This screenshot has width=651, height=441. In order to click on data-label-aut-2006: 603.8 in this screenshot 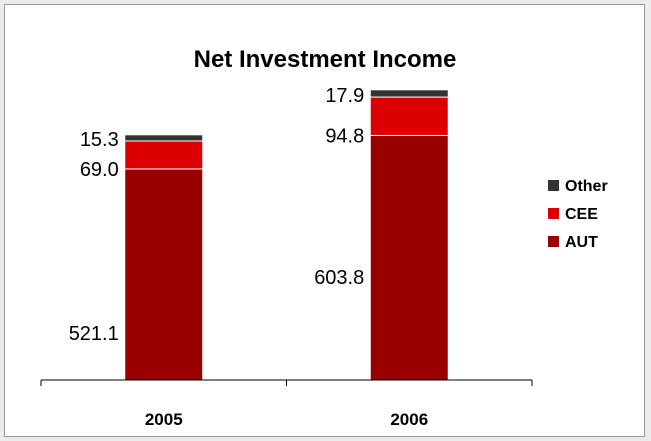, I will do `click(339, 278)`.